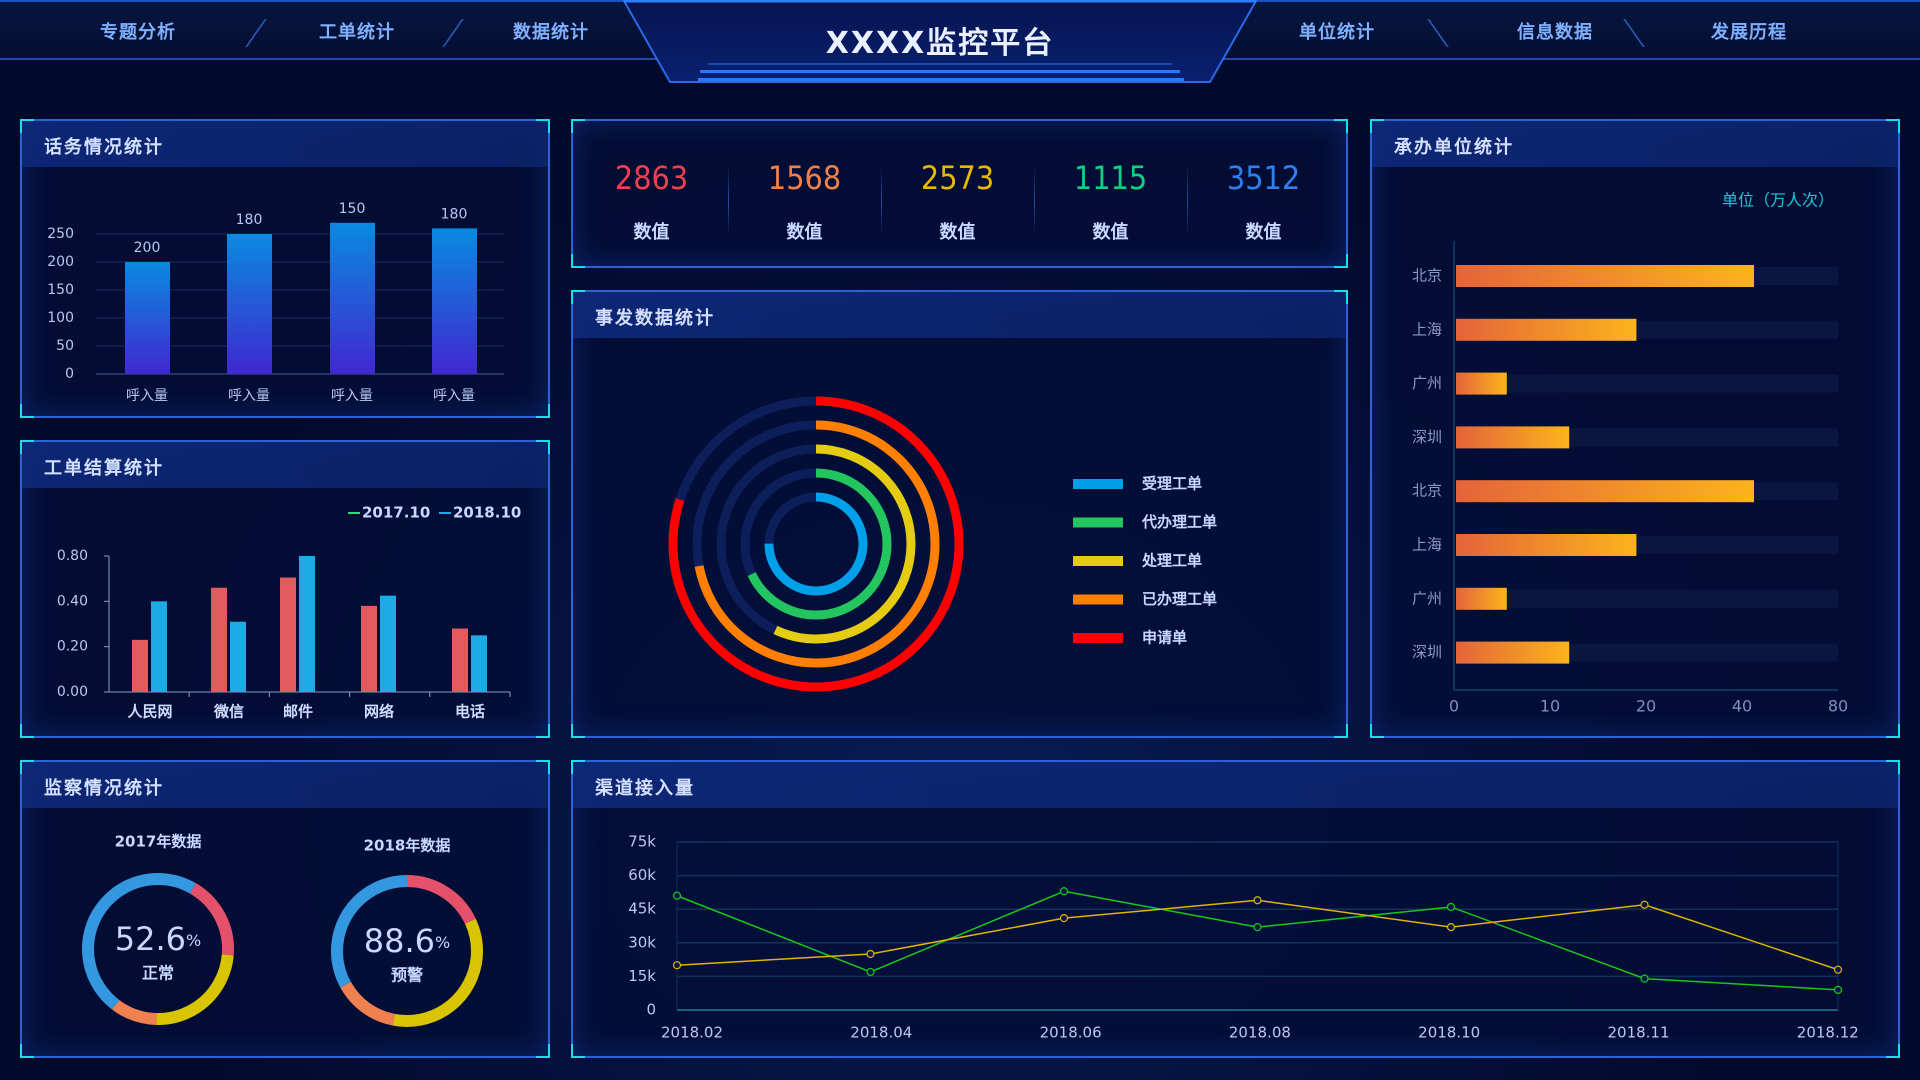  Describe the element at coordinates (1171, 561) in the screenshot. I see `legend-label: 处理工单` at that location.